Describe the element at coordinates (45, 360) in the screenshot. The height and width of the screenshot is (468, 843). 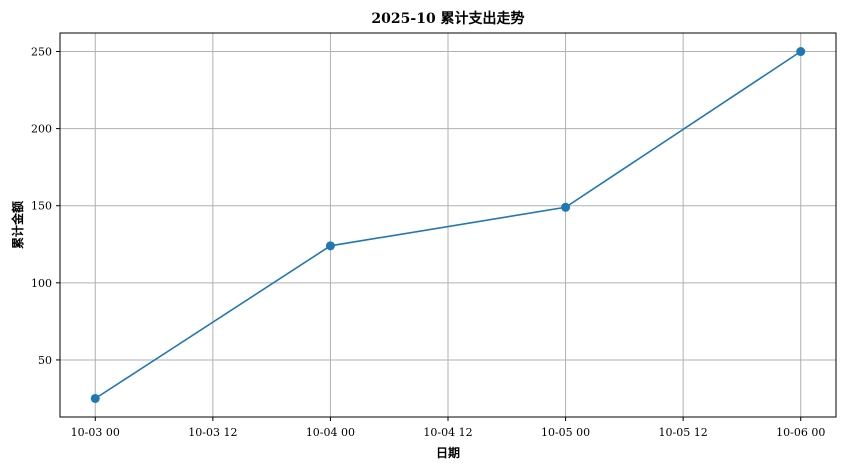
I see `y-tick-label: 50` at that location.